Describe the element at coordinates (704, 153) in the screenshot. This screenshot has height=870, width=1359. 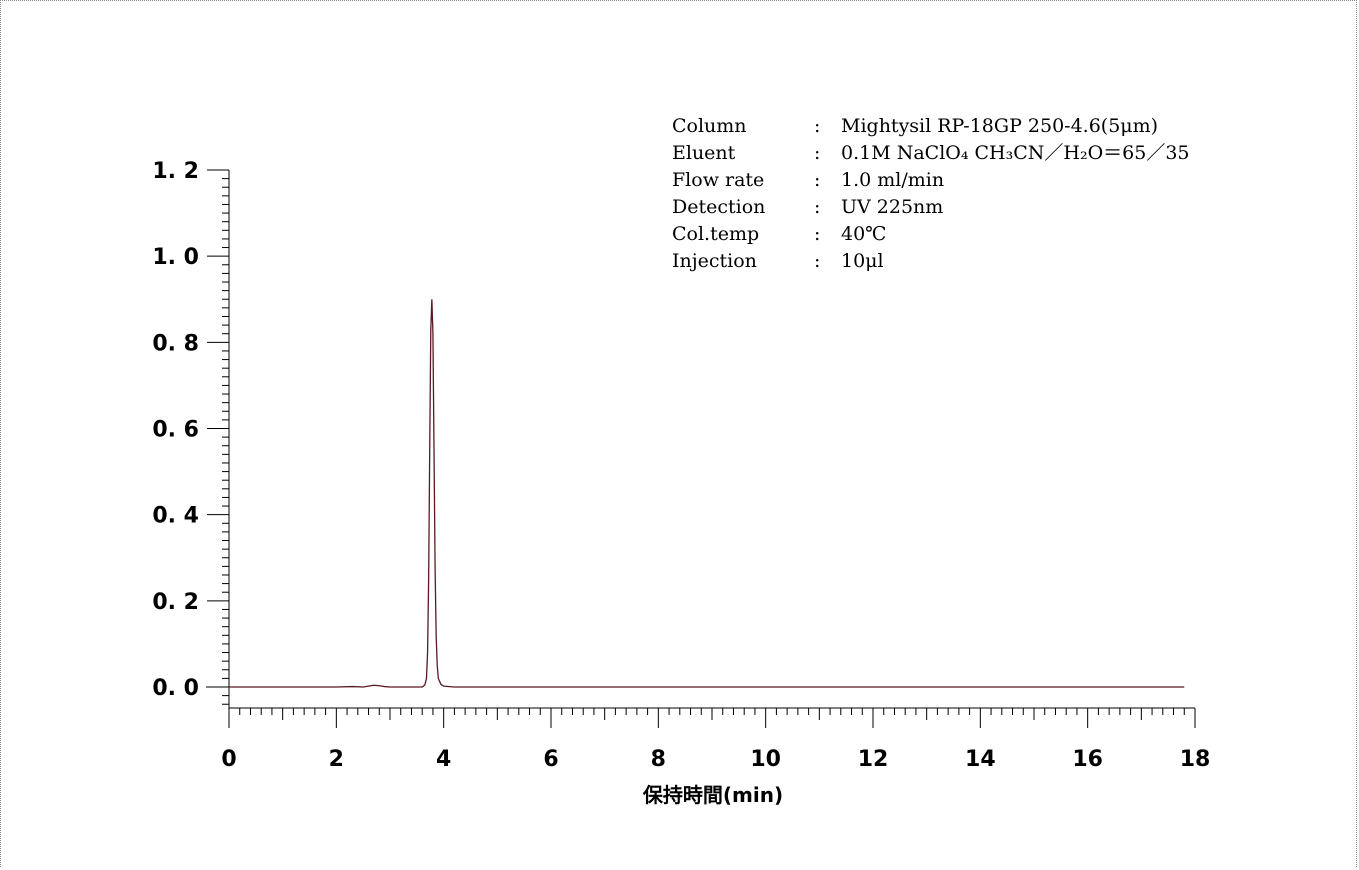
I see `condition-label: Eluent` at that location.